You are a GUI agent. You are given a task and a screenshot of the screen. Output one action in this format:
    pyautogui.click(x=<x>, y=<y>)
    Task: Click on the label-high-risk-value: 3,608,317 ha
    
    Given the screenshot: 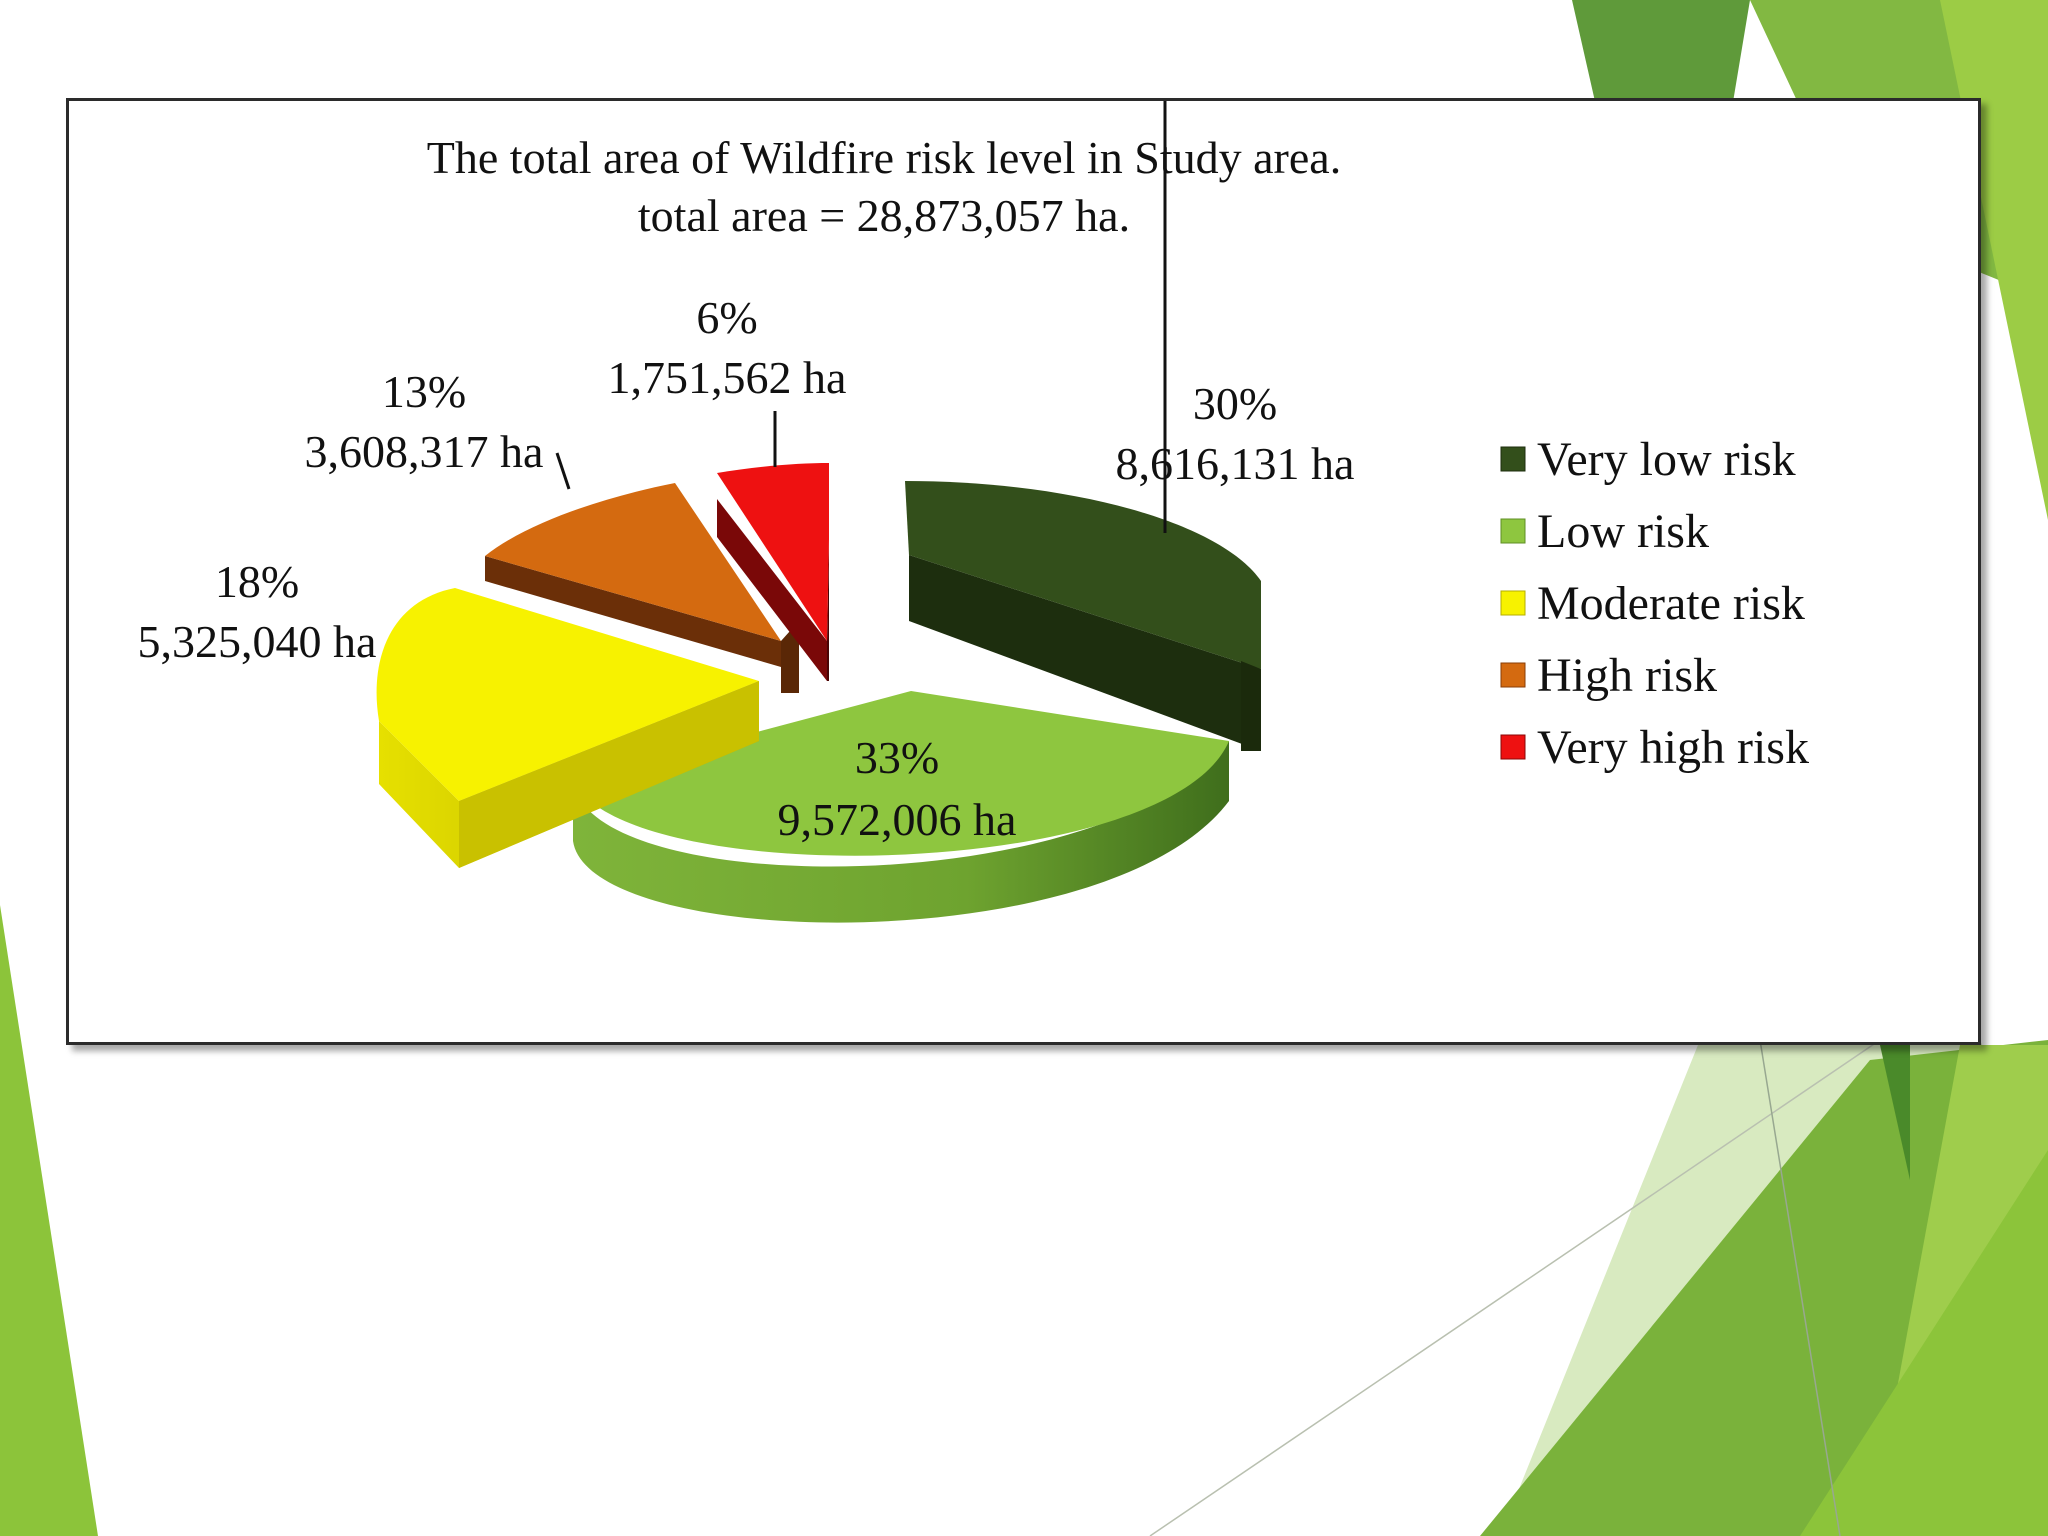 What is the action you would take?
    pyautogui.click(x=424, y=451)
    